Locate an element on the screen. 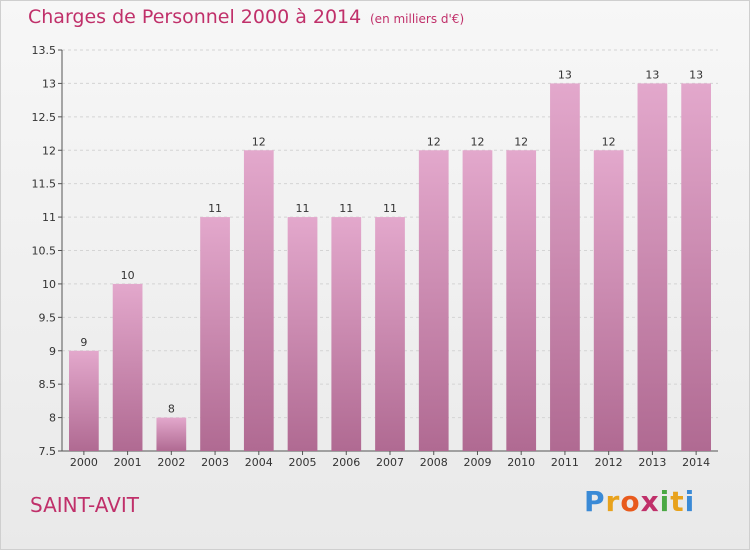 The image size is (750, 550). commune-name: SAINT-AVIT is located at coordinates (84, 505).